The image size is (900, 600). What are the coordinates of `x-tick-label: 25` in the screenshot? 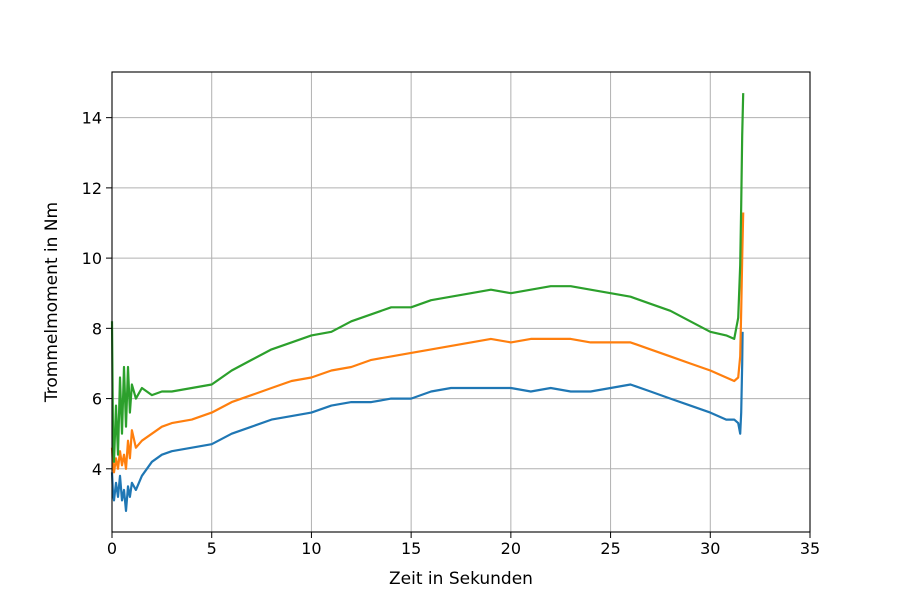 It's located at (610, 548).